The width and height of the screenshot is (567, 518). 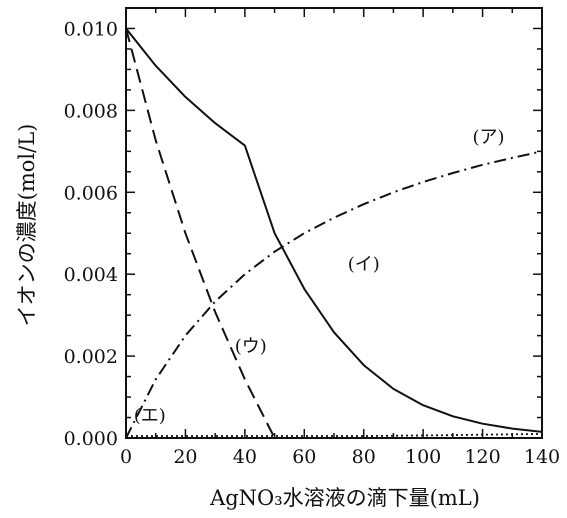 What do you see at coordinates (91, 439) in the screenshot?
I see `y-tick-label: 0.000` at bounding box center [91, 439].